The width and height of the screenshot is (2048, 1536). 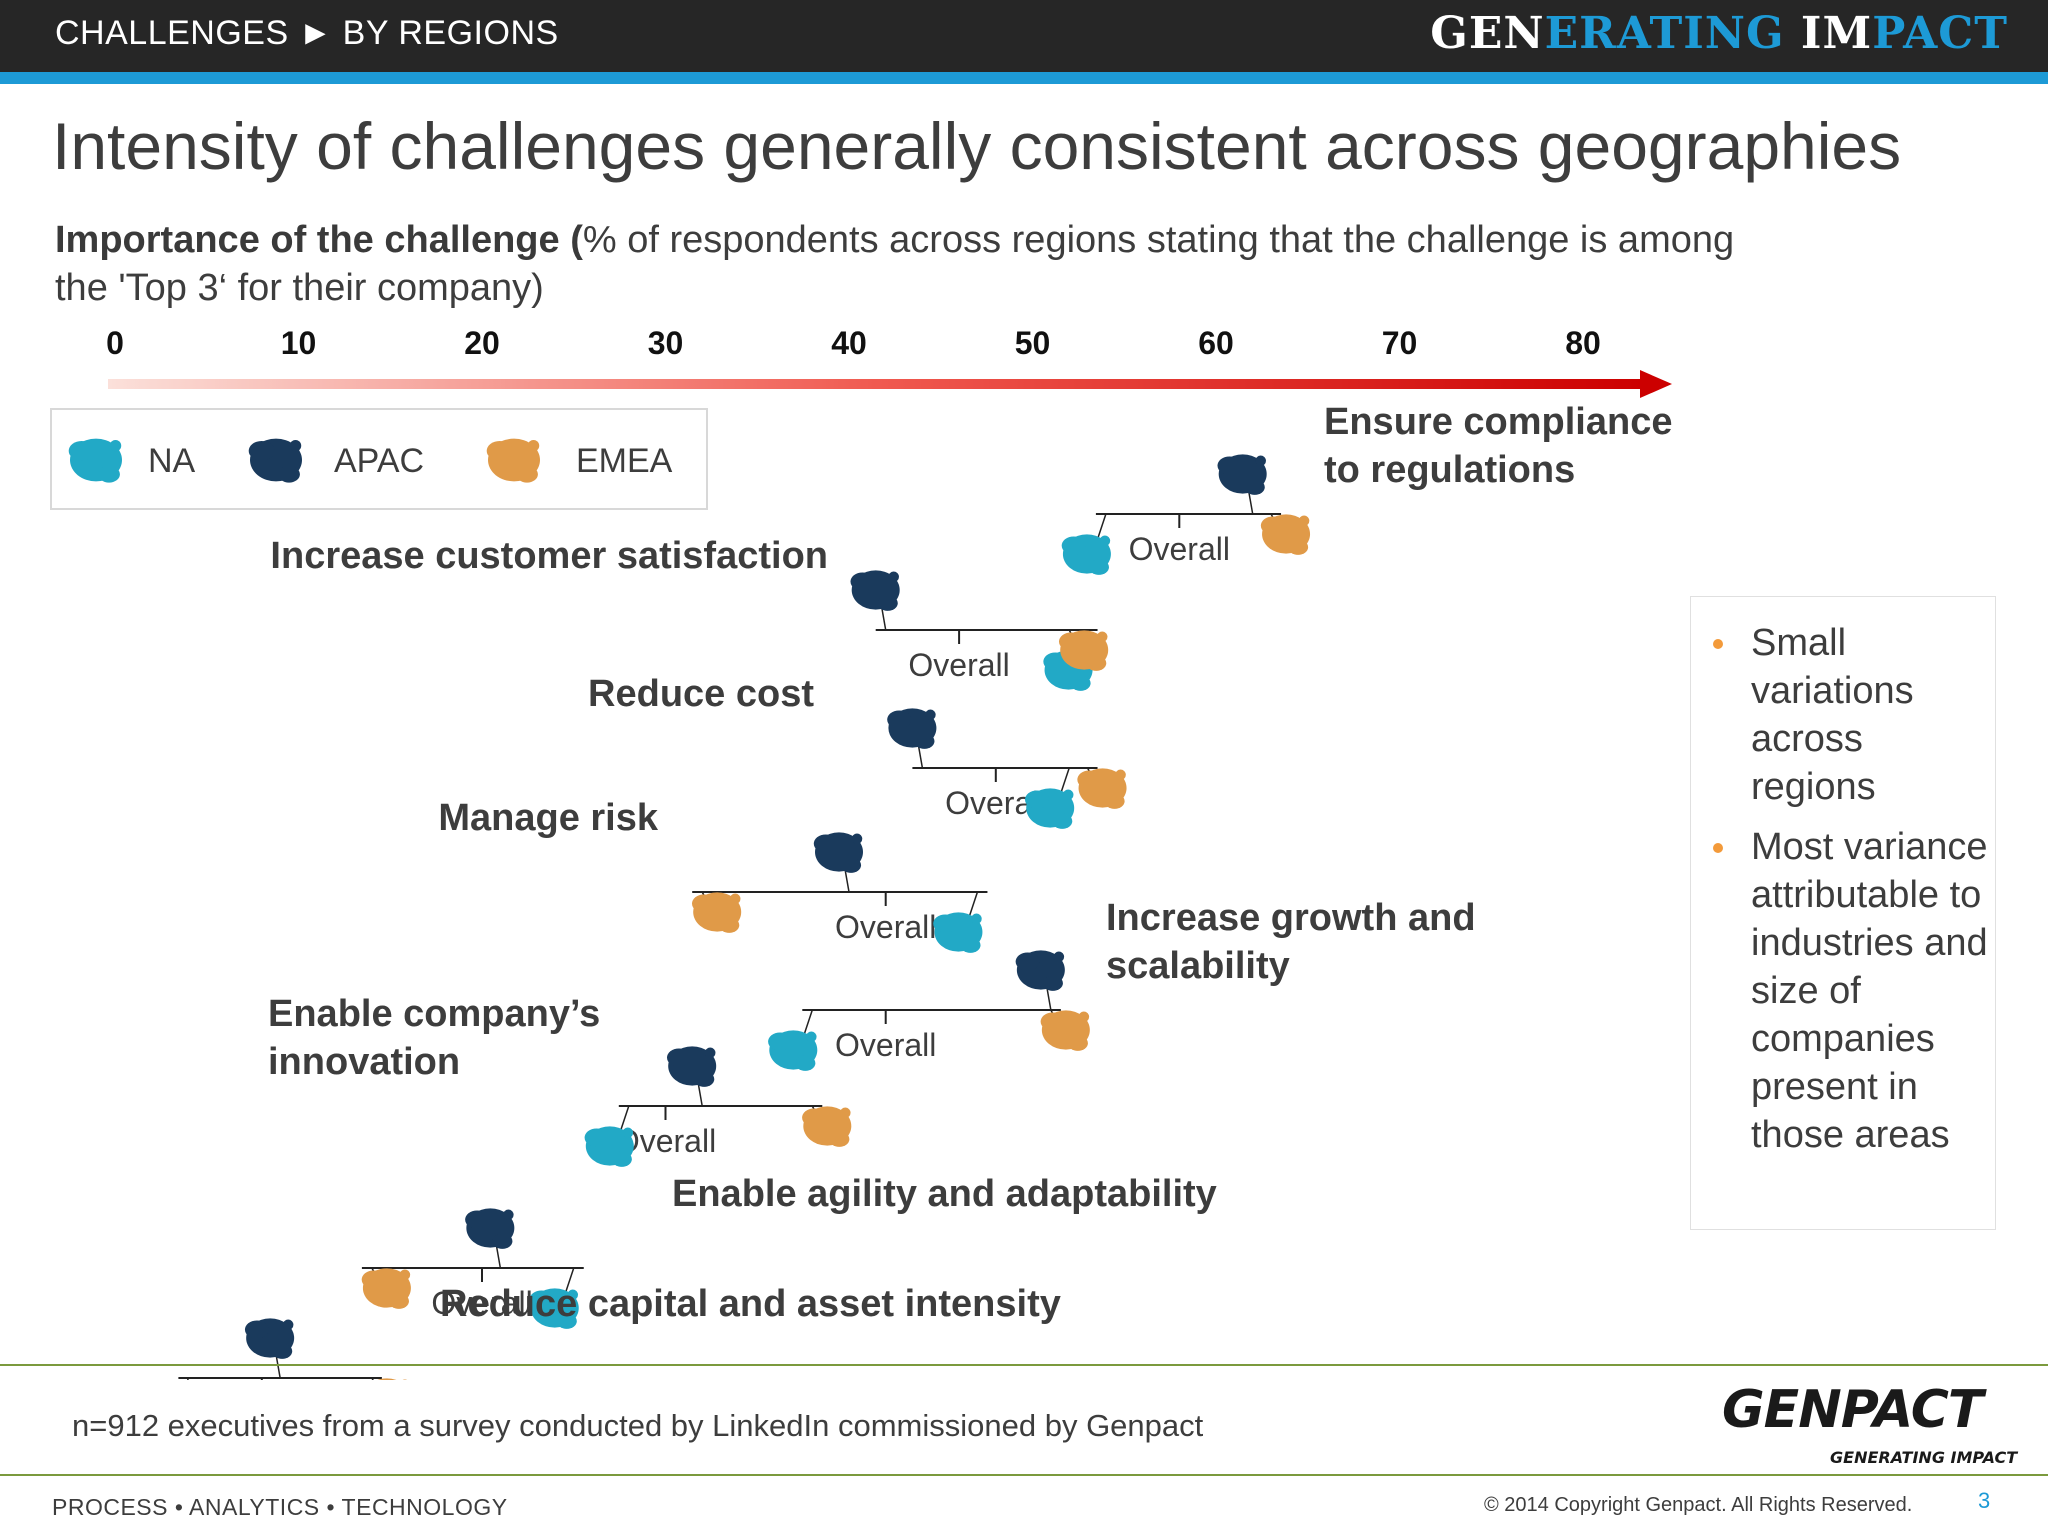 I want to click on challenge-group: Overall Enable agility and adaptability, so click(x=789, y=1251).